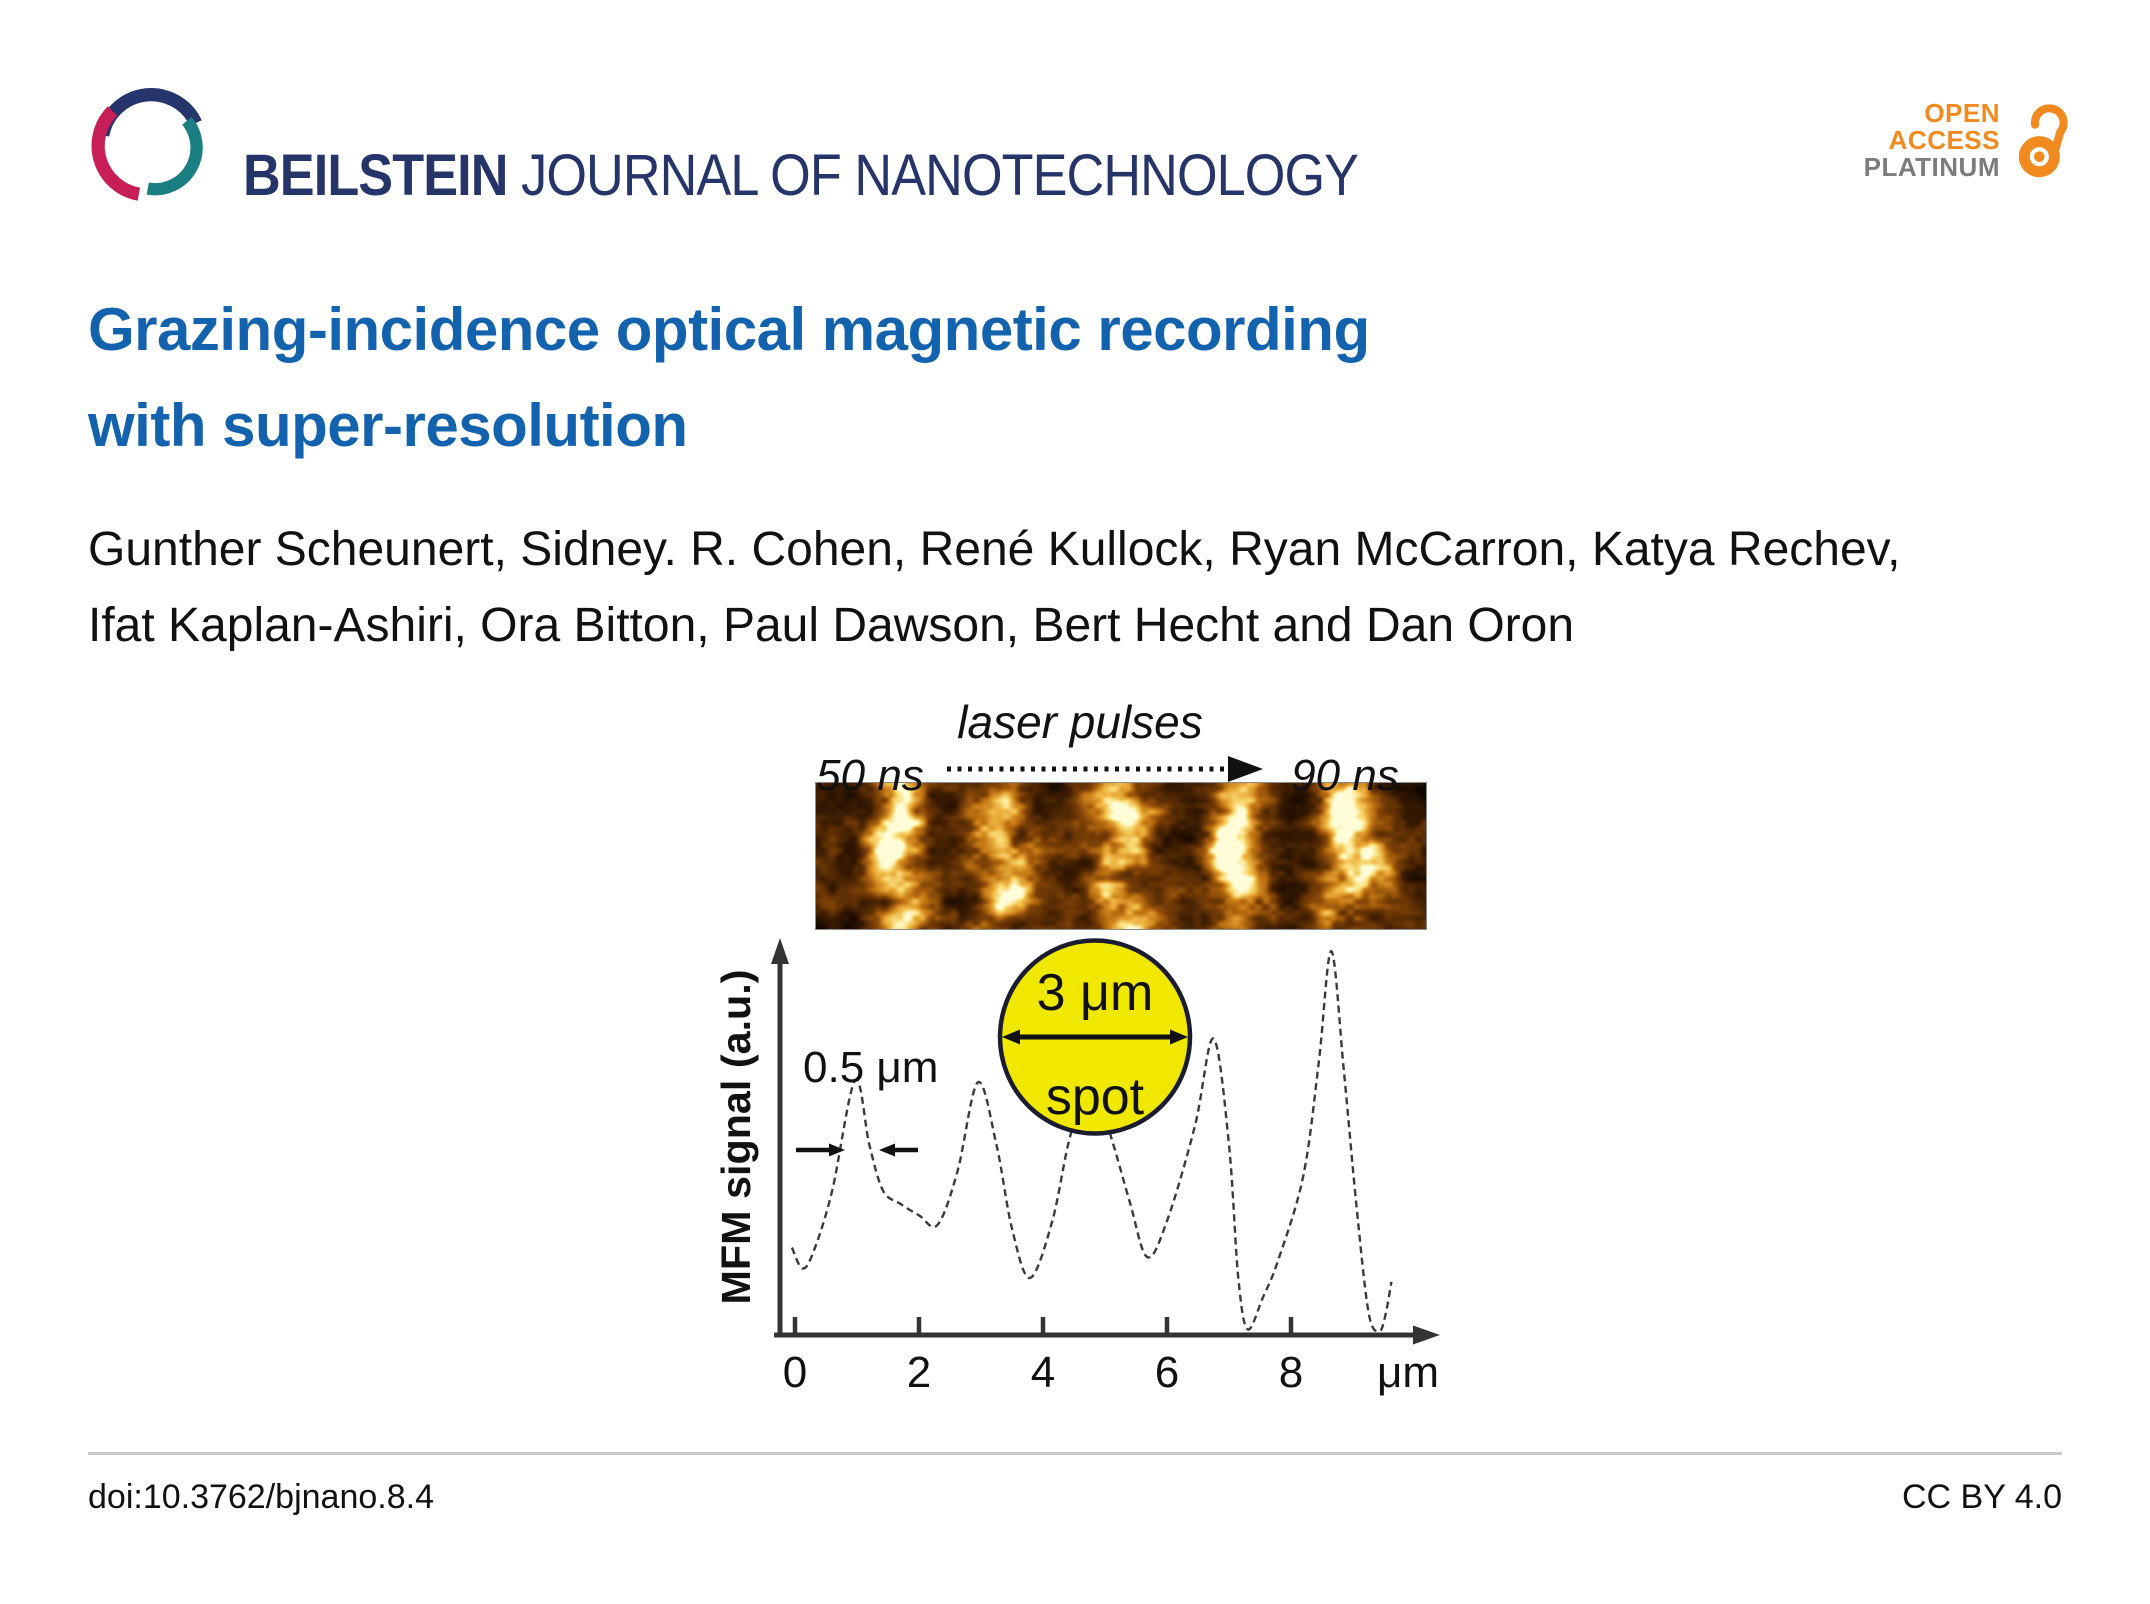 The width and height of the screenshot is (2150, 1604). I want to click on open-access-lock-icon, so click(2043, 141).